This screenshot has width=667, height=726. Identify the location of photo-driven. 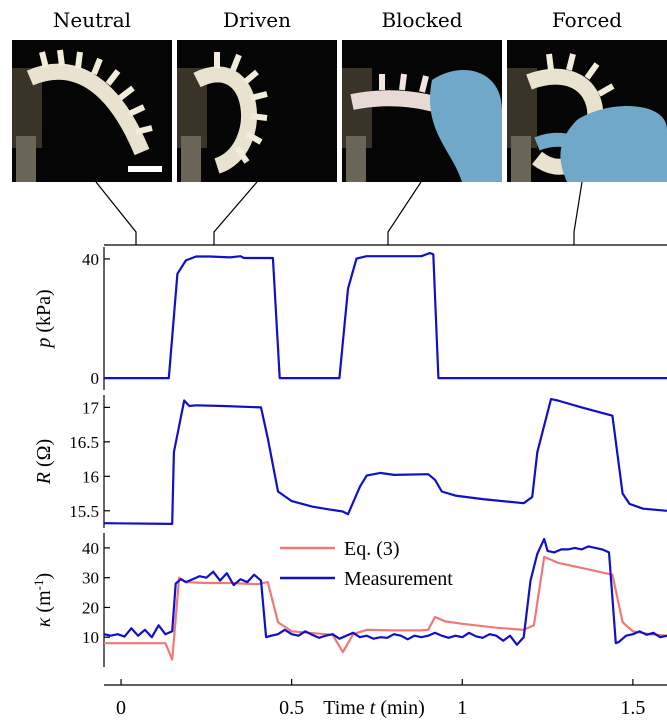
(257, 111).